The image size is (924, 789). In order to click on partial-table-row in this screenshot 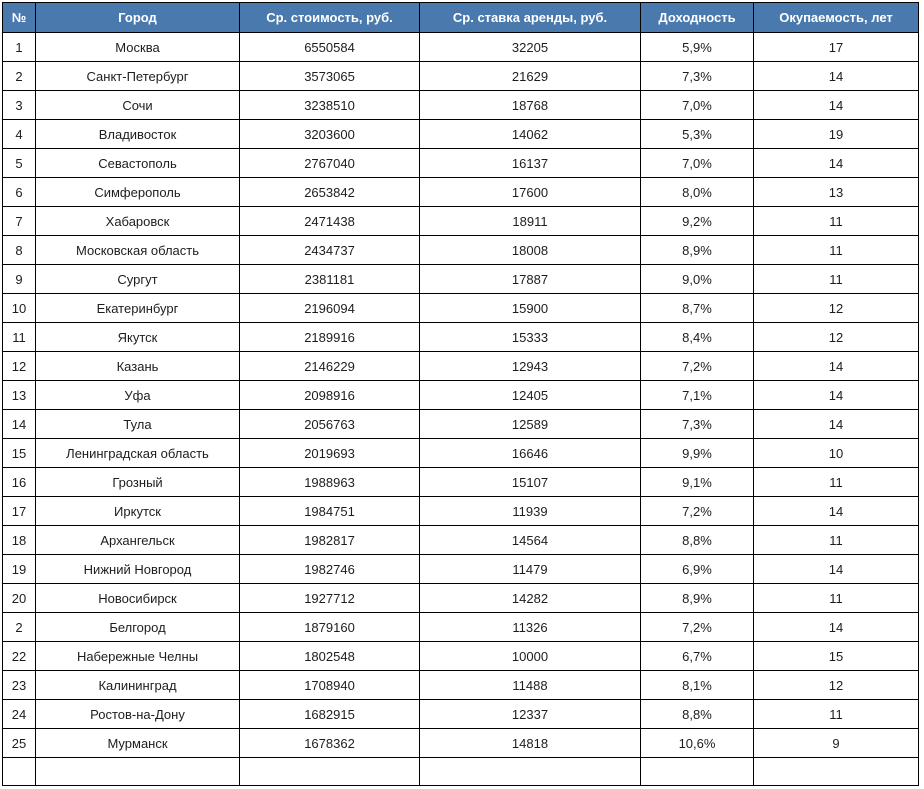, I will do `click(460, 771)`.